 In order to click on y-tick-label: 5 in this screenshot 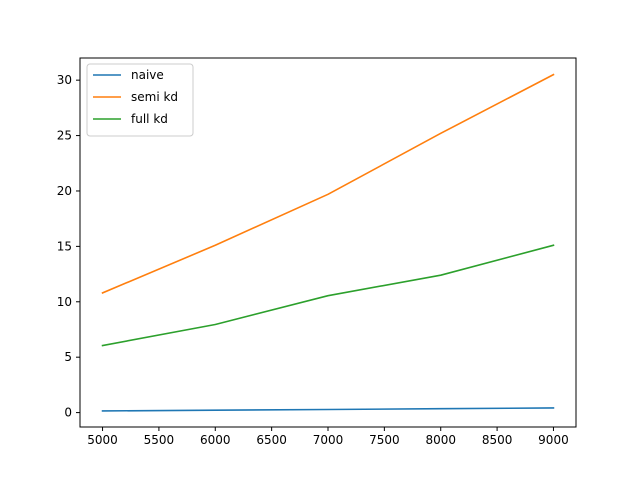, I will do `click(68, 357)`.